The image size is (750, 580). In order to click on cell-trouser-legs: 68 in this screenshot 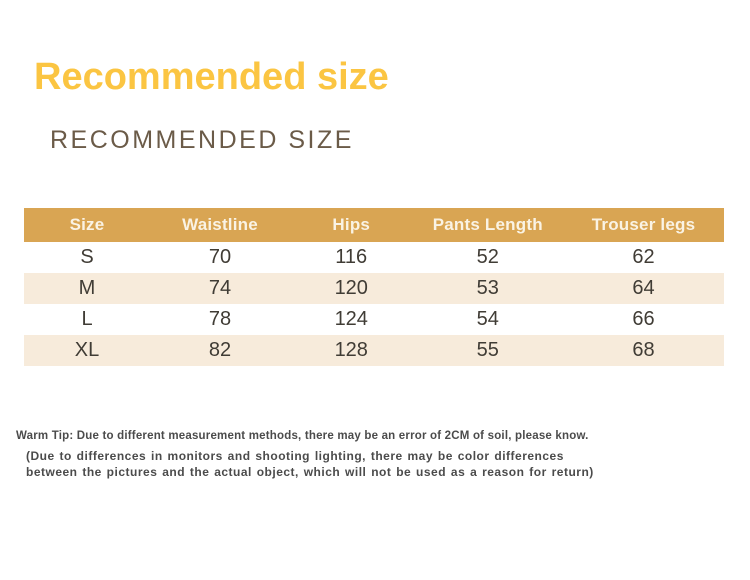, I will do `click(643, 350)`.